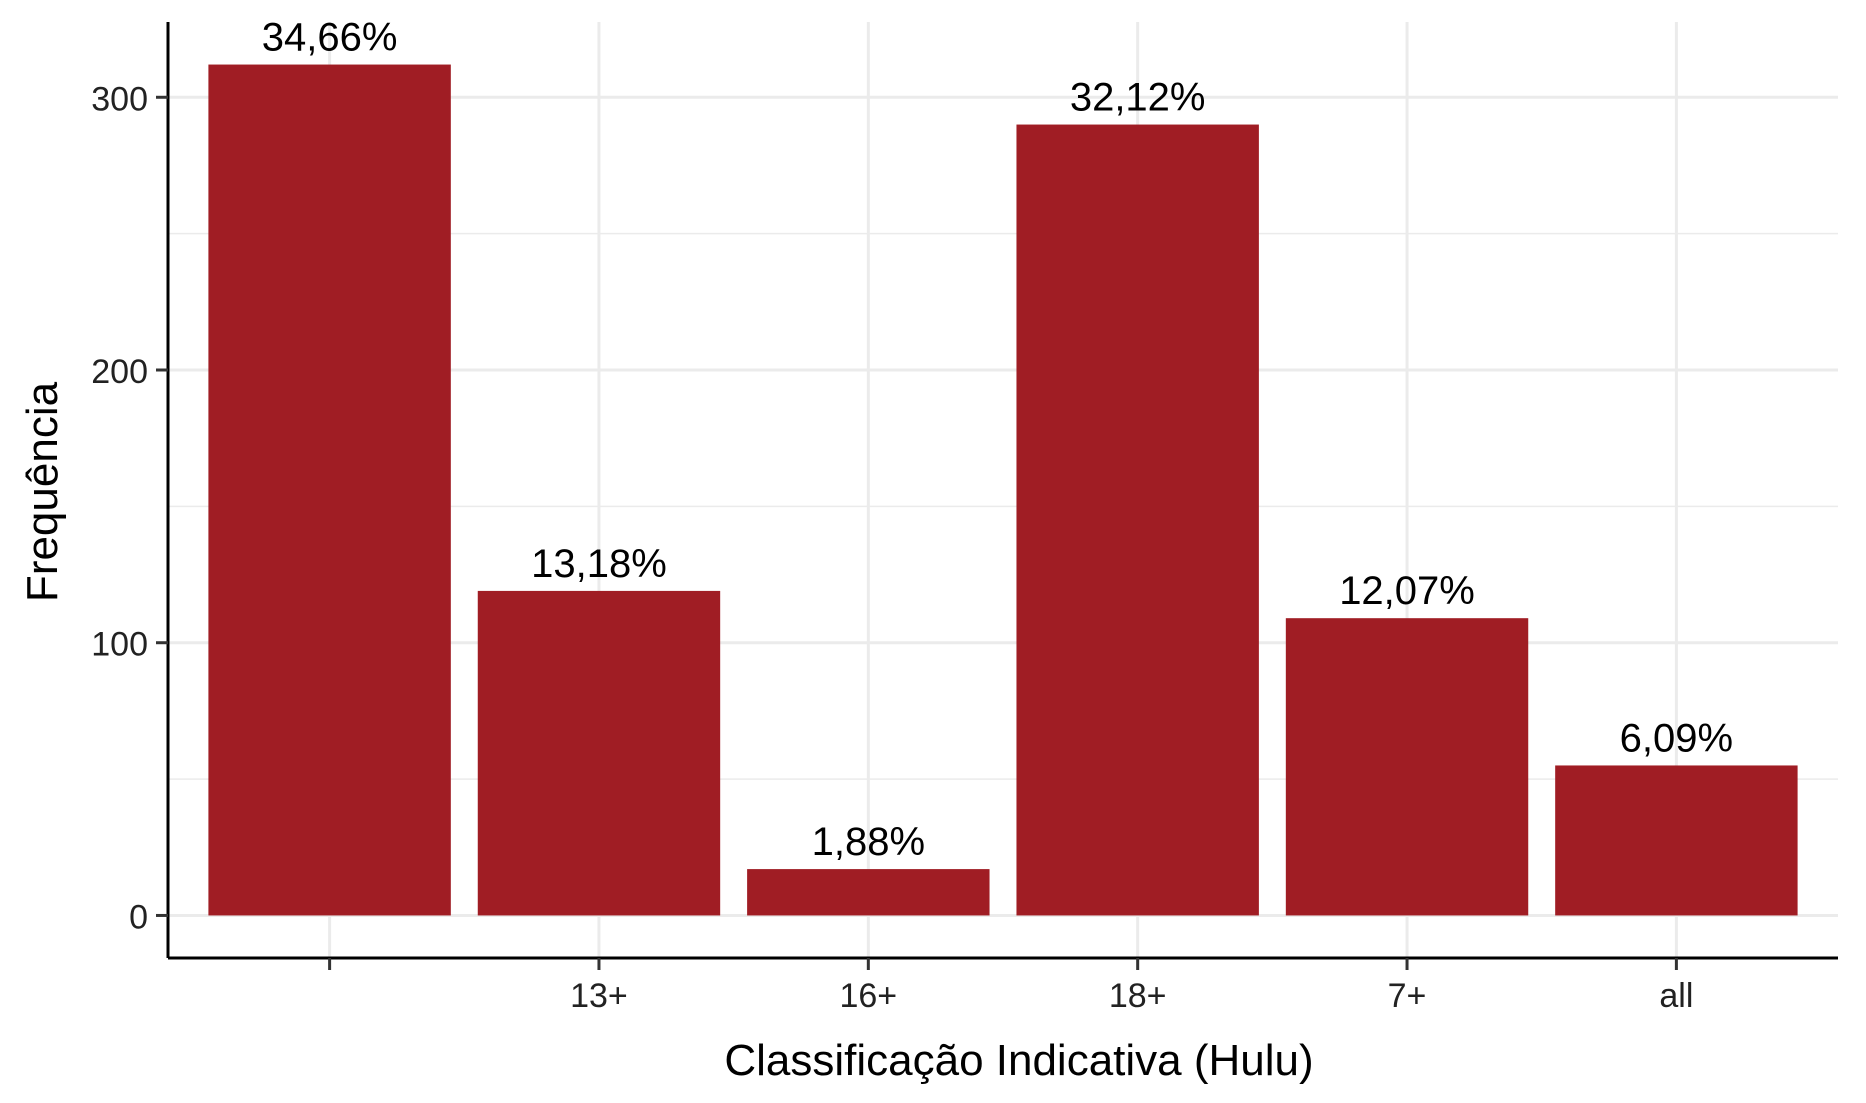 The width and height of the screenshot is (1866, 1103). I want to click on data-label: 6,09%, so click(1676, 738).